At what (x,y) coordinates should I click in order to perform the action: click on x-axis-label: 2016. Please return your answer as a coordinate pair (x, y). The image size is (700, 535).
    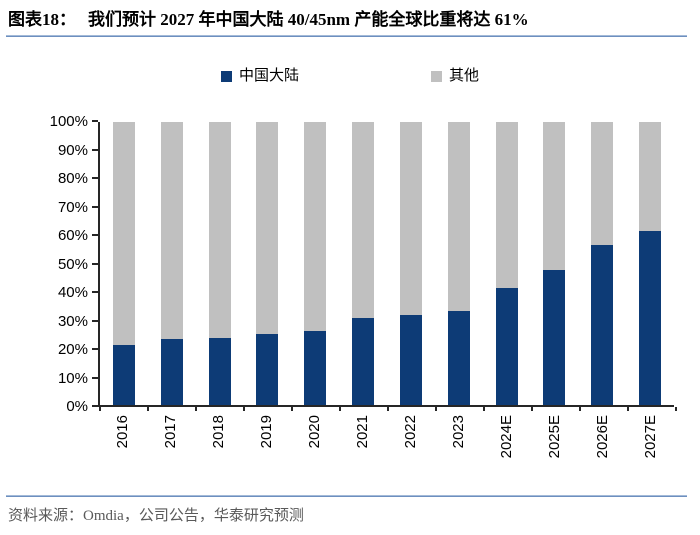
    Looking at the image, I should click on (122, 444).